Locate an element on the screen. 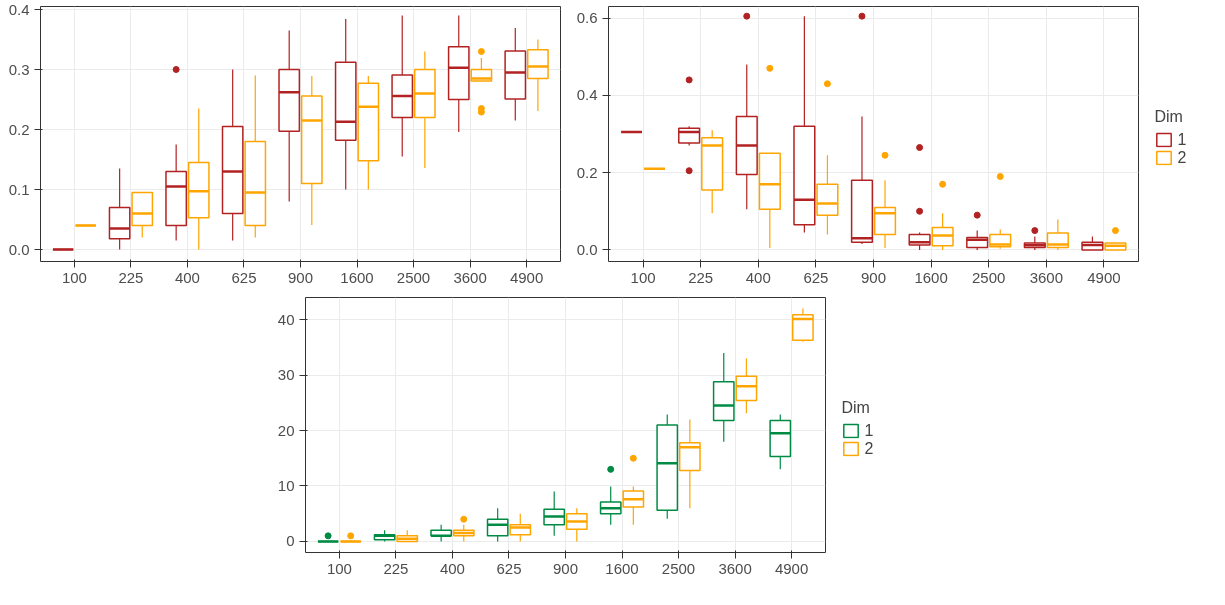 This screenshot has height=605, width=1225. y-tick-label: 0.1 is located at coordinates (19, 189).